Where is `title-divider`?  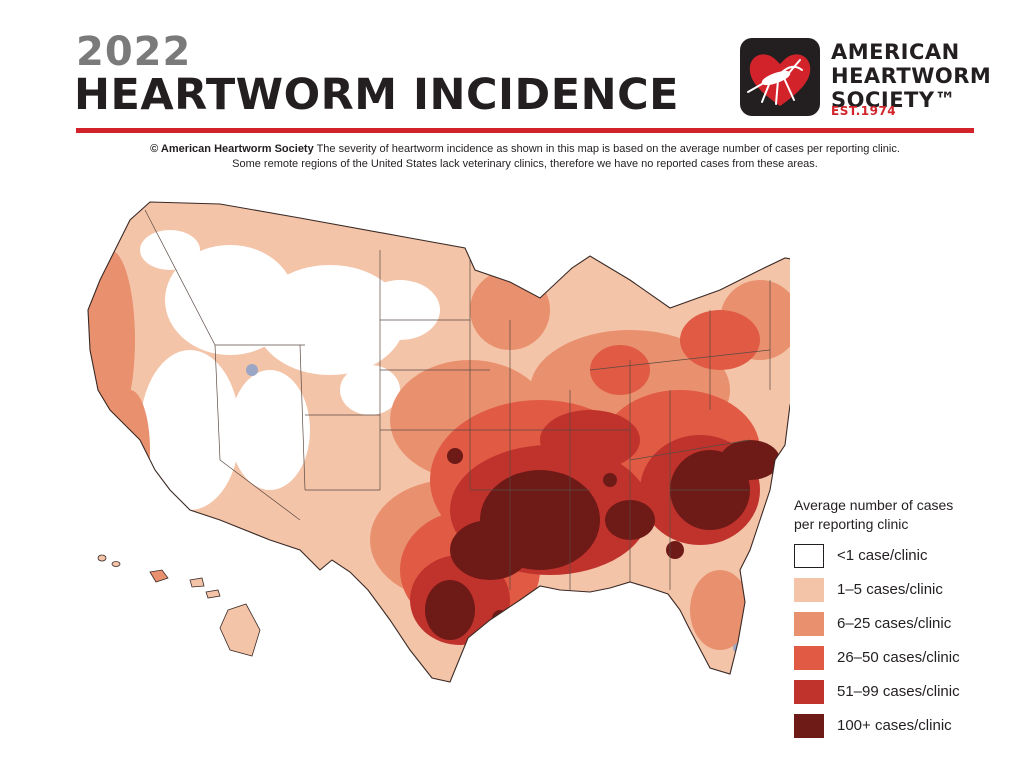 title-divider is located at coordinates (525, 130).